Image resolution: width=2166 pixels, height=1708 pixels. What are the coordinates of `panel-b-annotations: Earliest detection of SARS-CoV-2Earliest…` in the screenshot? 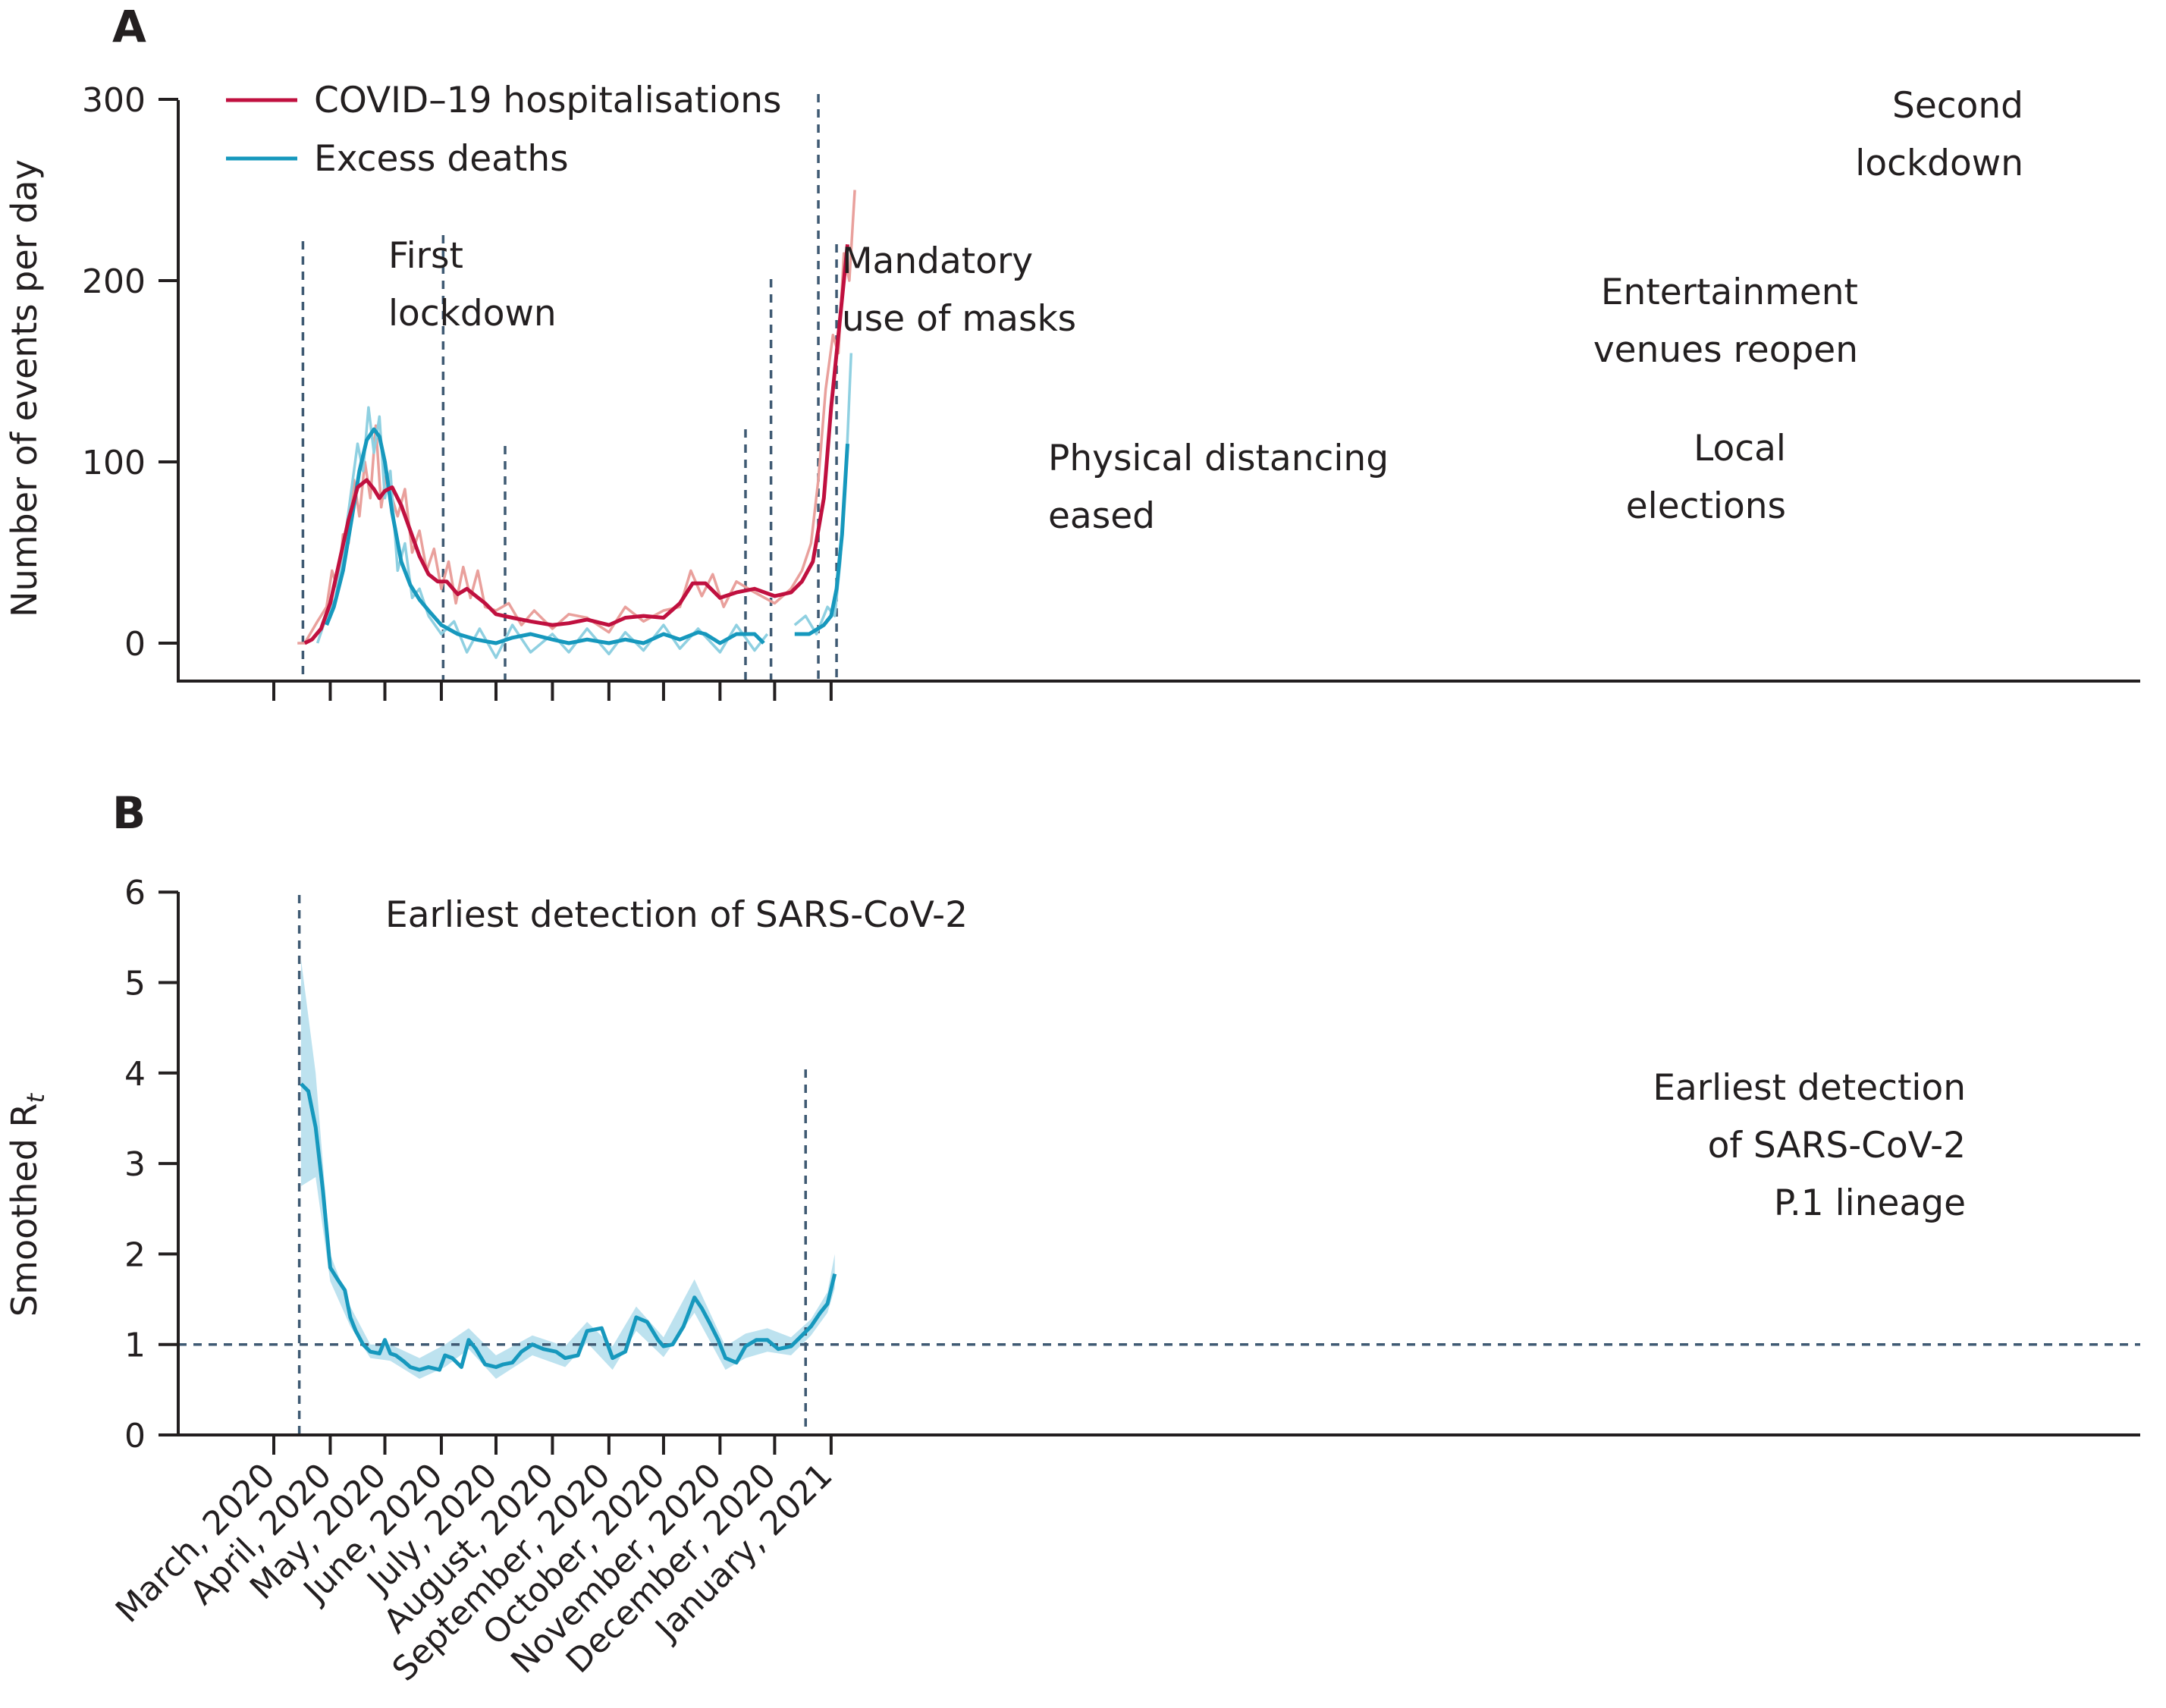 It's located at (1175, 1059).